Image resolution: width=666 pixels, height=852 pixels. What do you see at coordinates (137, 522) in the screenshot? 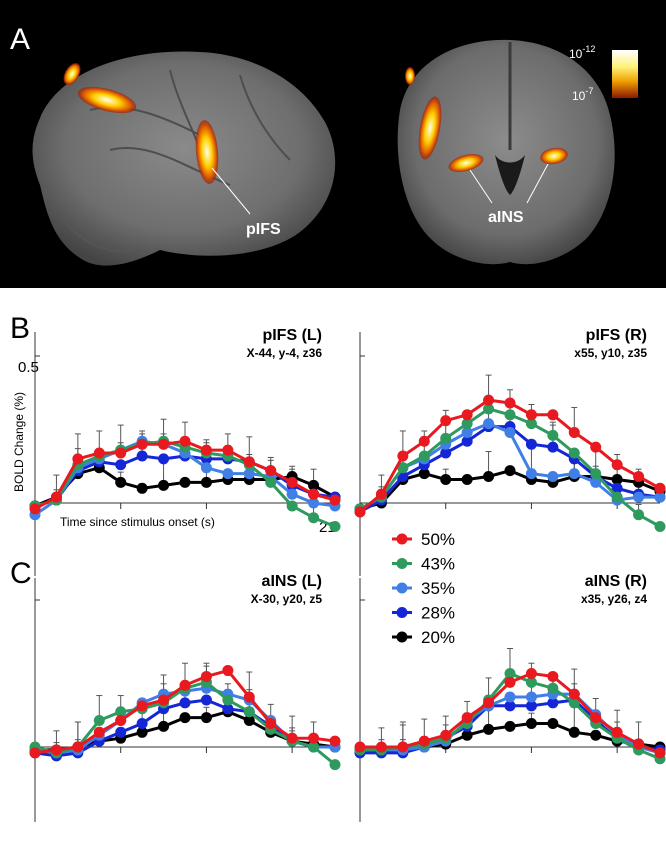
I see `x-axis-label: Time since stimulus onset (s)` at bounding box center [137, 522].